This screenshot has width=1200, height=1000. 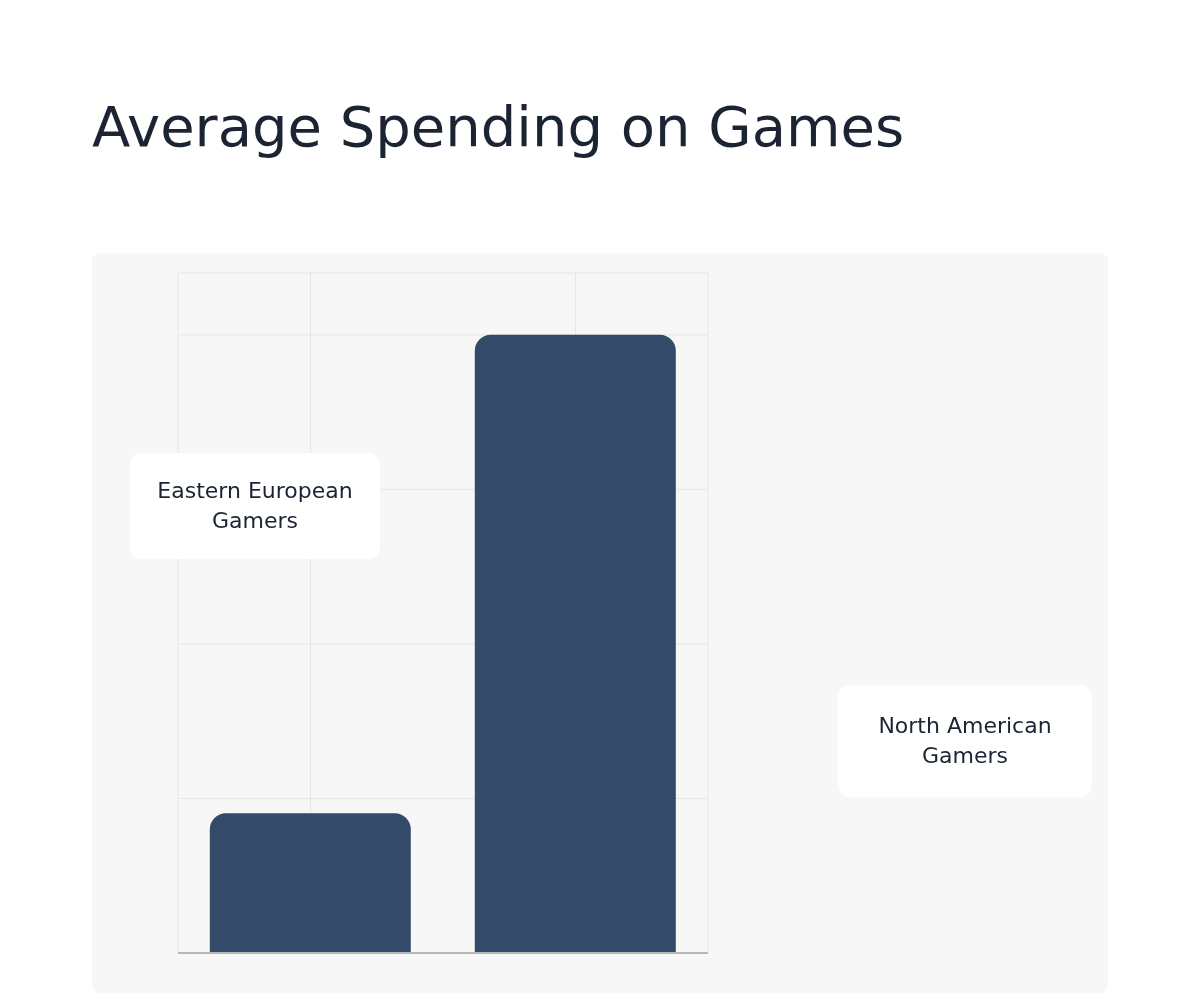 I want to click on chart-title: Average Spending on Games, so click(x=498, y=126).